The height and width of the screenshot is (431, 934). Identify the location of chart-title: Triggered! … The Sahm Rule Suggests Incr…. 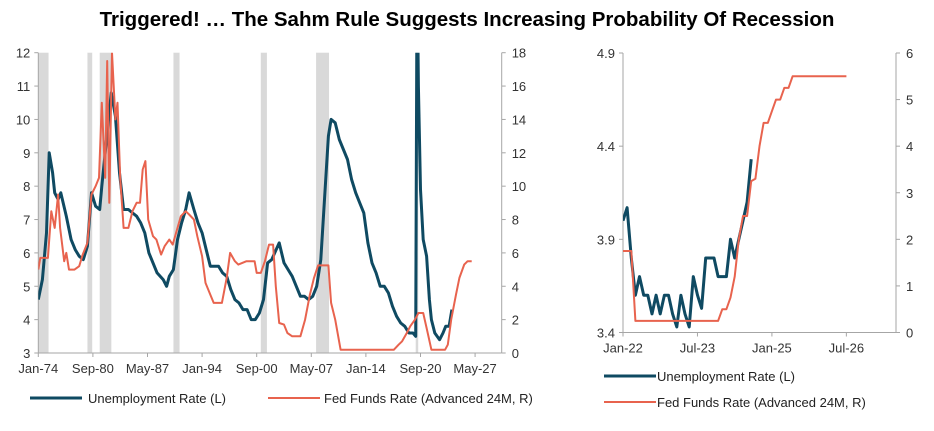
(467, 19).